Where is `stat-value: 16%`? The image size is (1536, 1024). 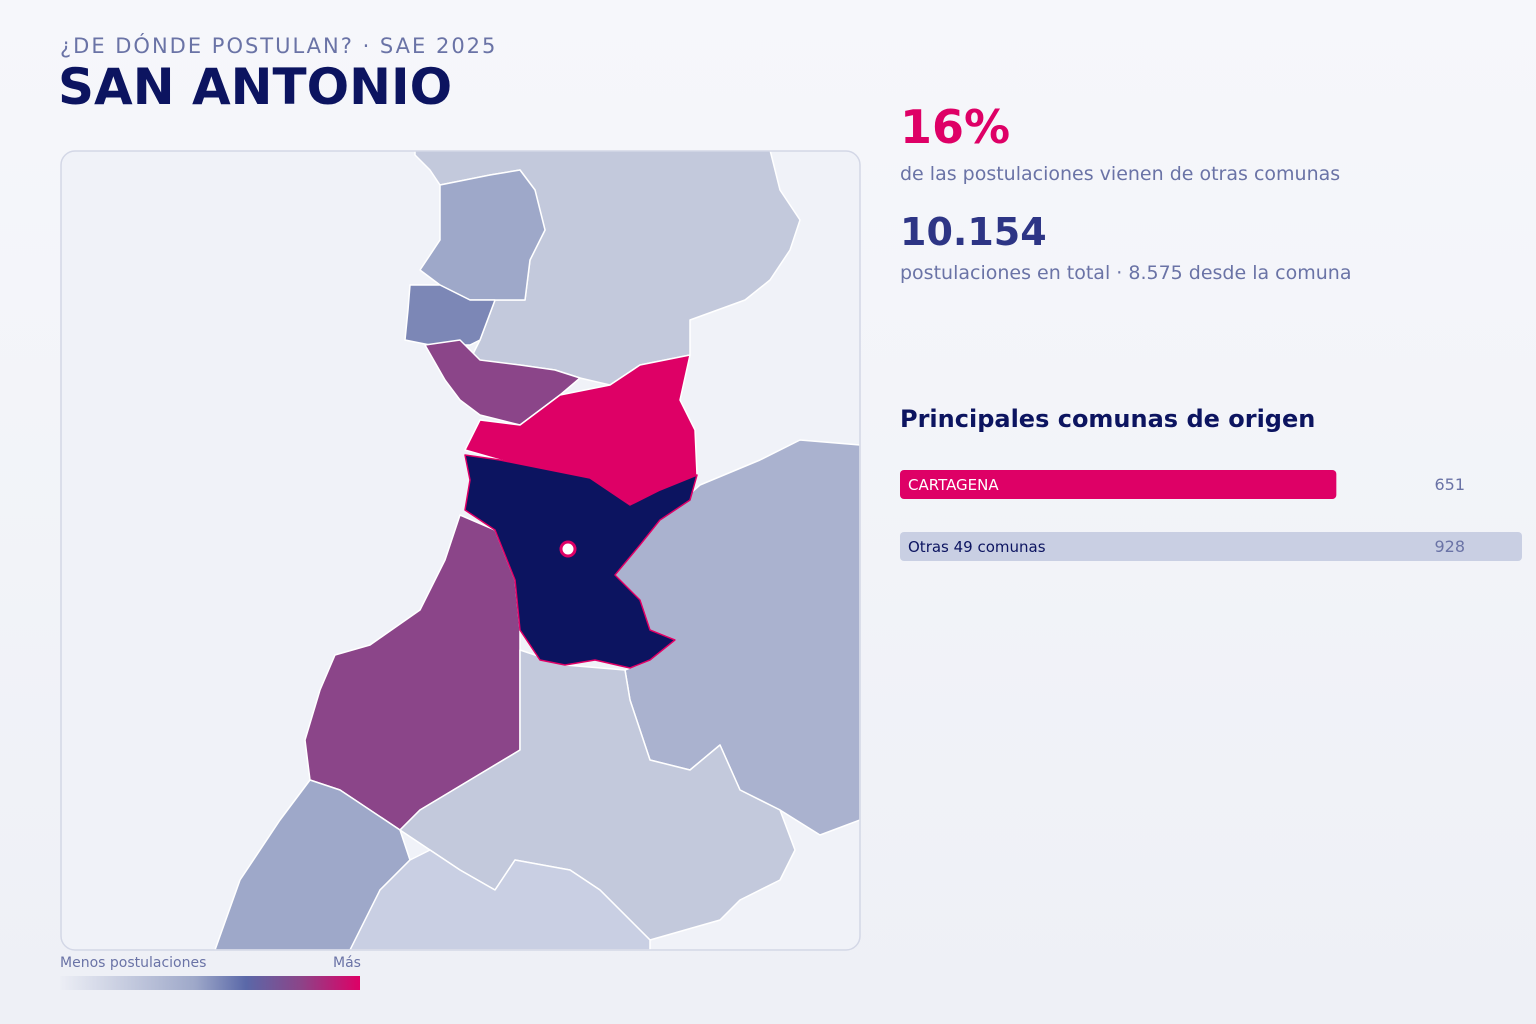
stat-value: 16% is located at coordinates (955, 127).